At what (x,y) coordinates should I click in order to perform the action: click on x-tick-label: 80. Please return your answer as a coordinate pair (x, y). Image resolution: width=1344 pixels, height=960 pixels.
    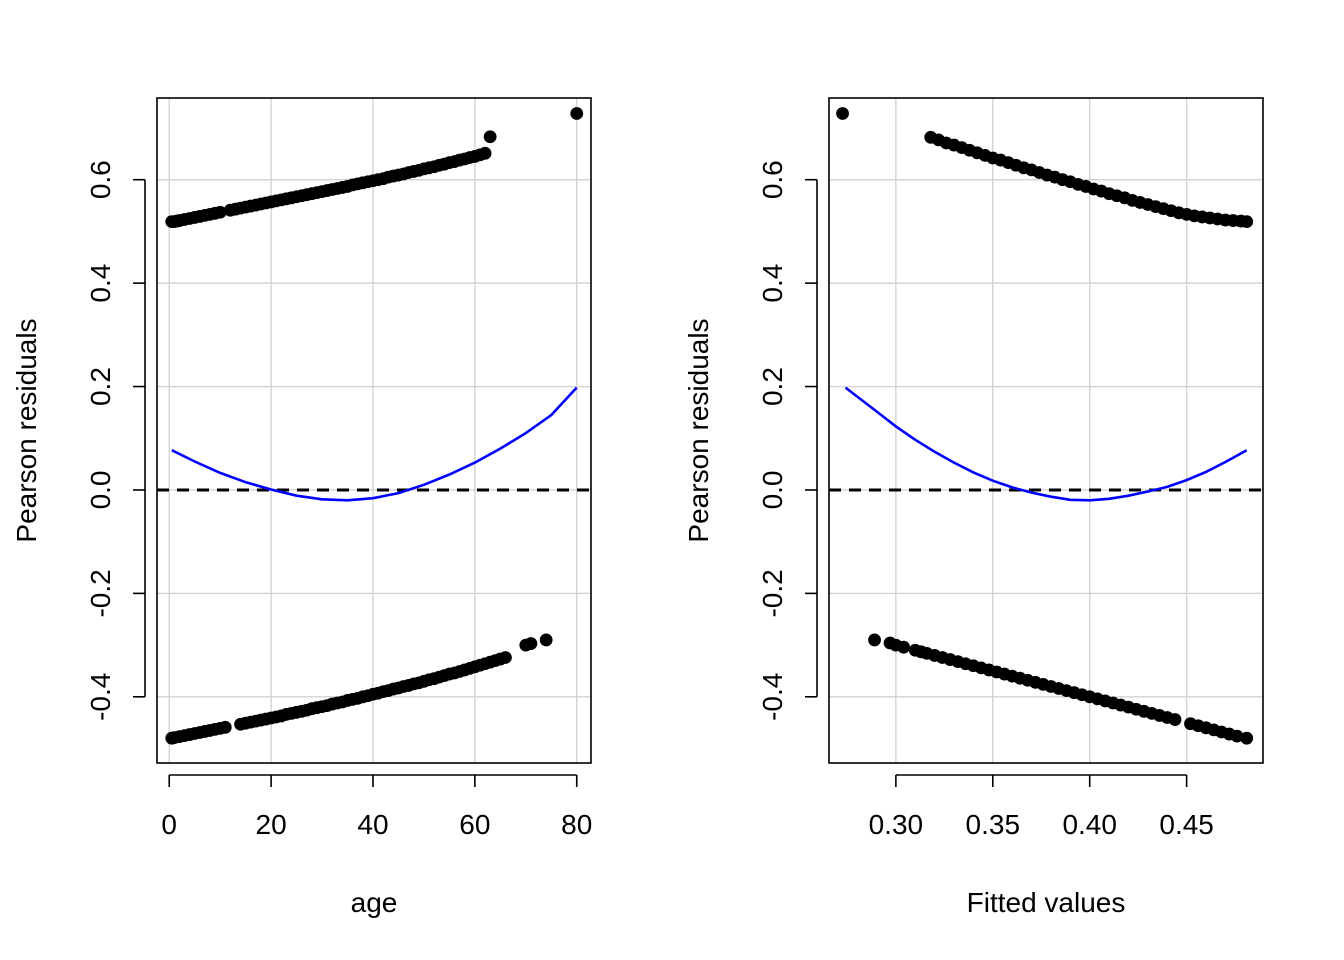
    Looking at the image, I should click on (576, 824).